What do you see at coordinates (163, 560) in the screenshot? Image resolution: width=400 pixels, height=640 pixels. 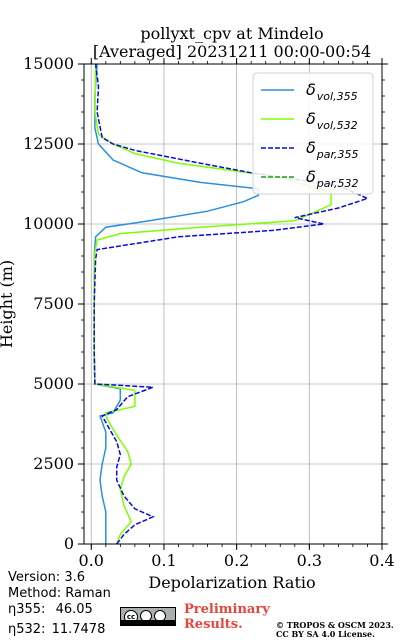 I see `x-tick-label-1: 0.1` at bounding box center [163, 560].